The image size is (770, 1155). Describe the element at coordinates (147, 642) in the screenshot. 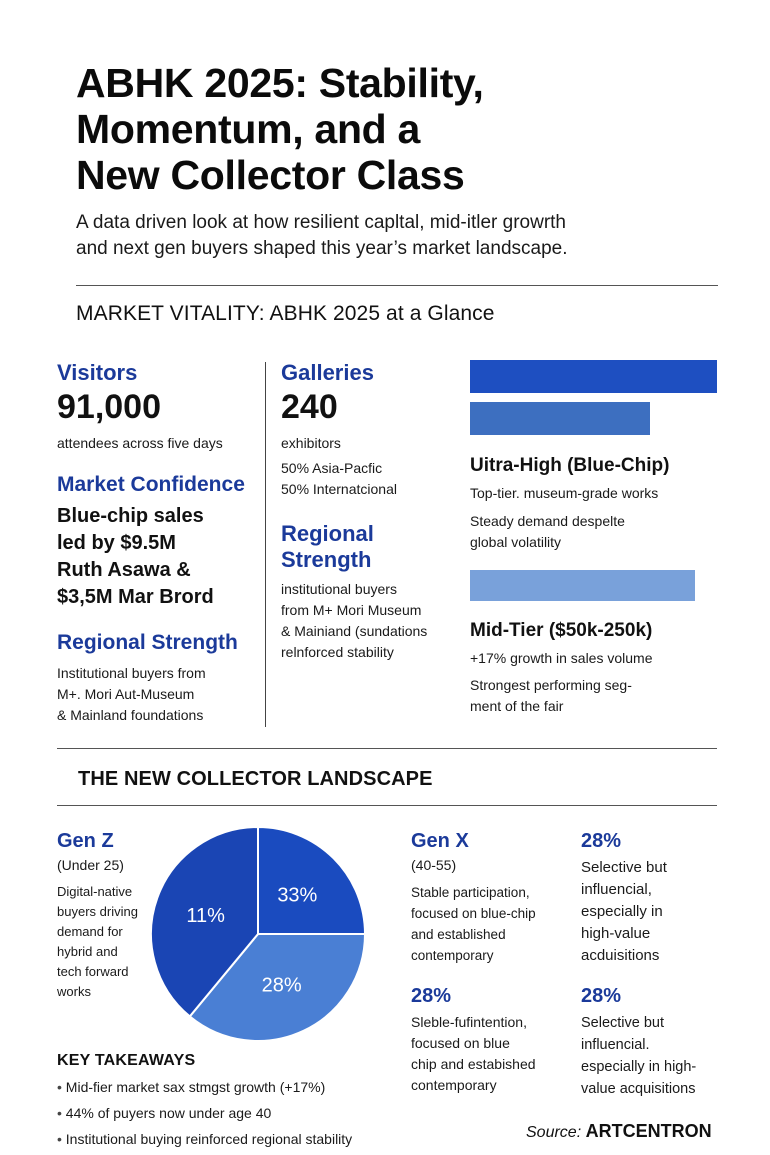

I see `regional-left-label: Regional Strength` at that location.